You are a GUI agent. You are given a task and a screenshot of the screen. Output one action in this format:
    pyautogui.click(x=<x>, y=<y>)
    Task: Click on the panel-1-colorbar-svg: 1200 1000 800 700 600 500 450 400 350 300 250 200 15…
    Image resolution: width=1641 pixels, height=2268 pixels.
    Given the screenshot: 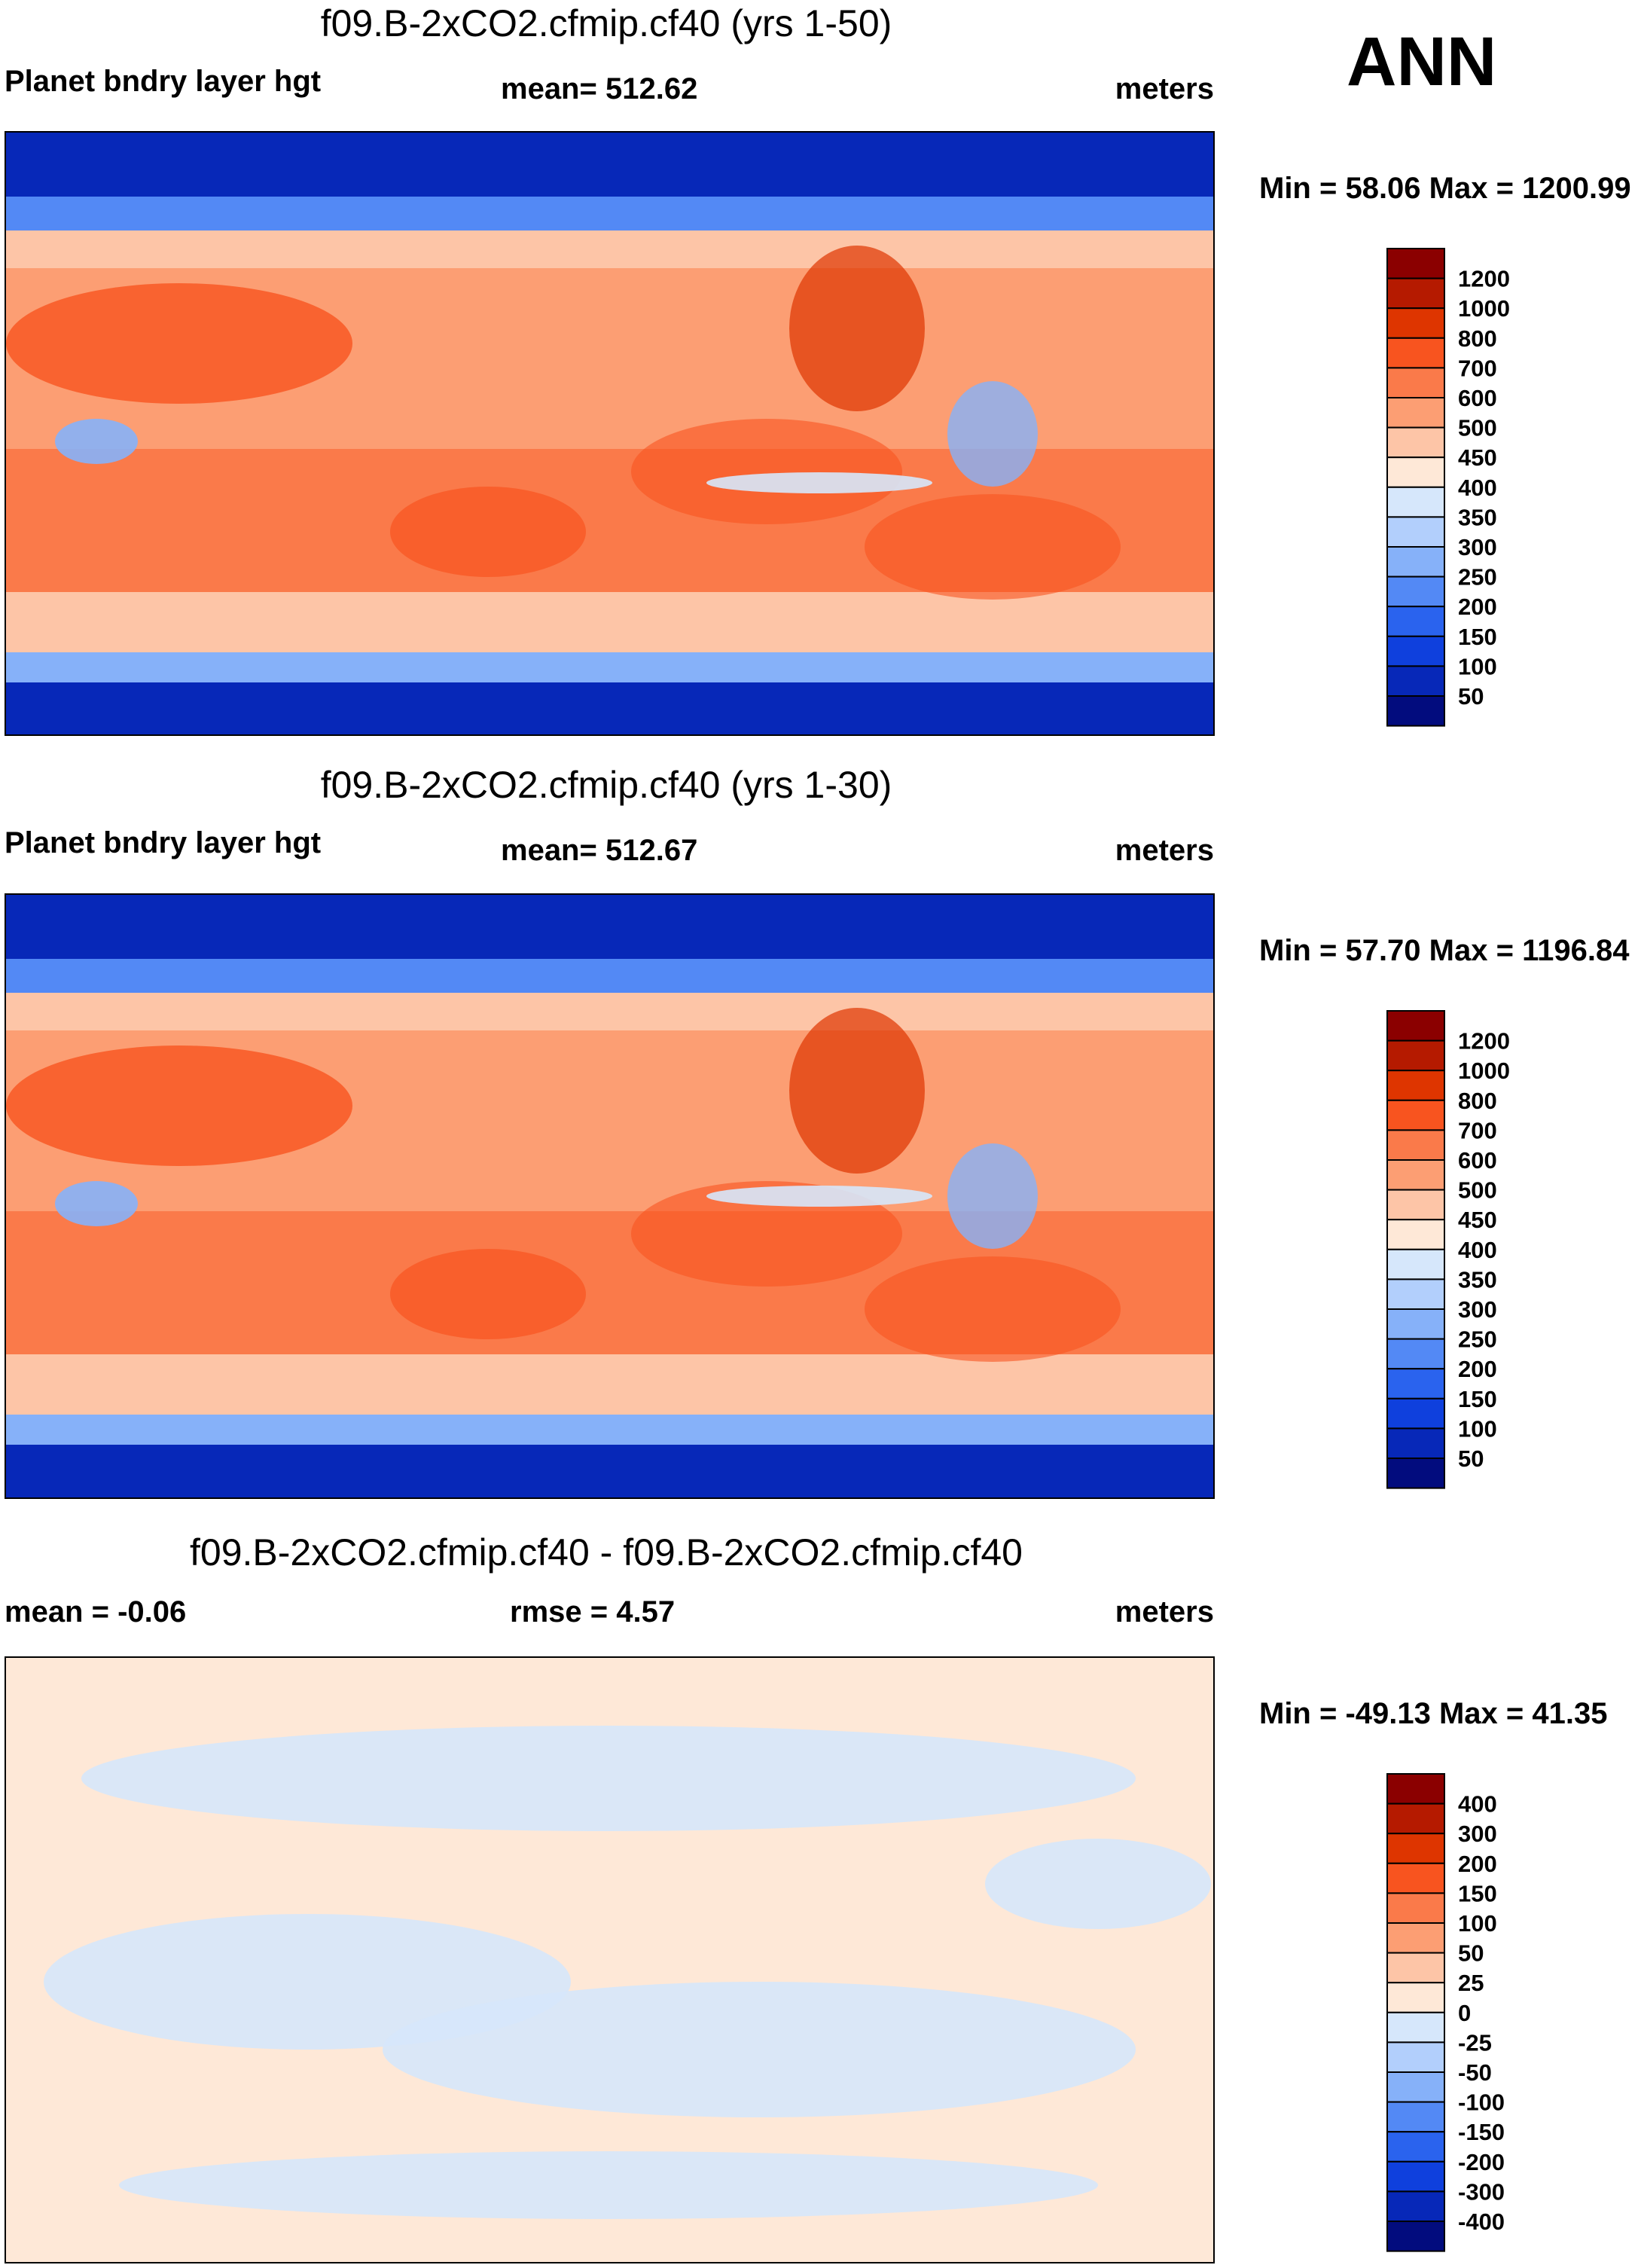 What is the action you would take?
    pyautogui.click(x=1448, y=487)
    